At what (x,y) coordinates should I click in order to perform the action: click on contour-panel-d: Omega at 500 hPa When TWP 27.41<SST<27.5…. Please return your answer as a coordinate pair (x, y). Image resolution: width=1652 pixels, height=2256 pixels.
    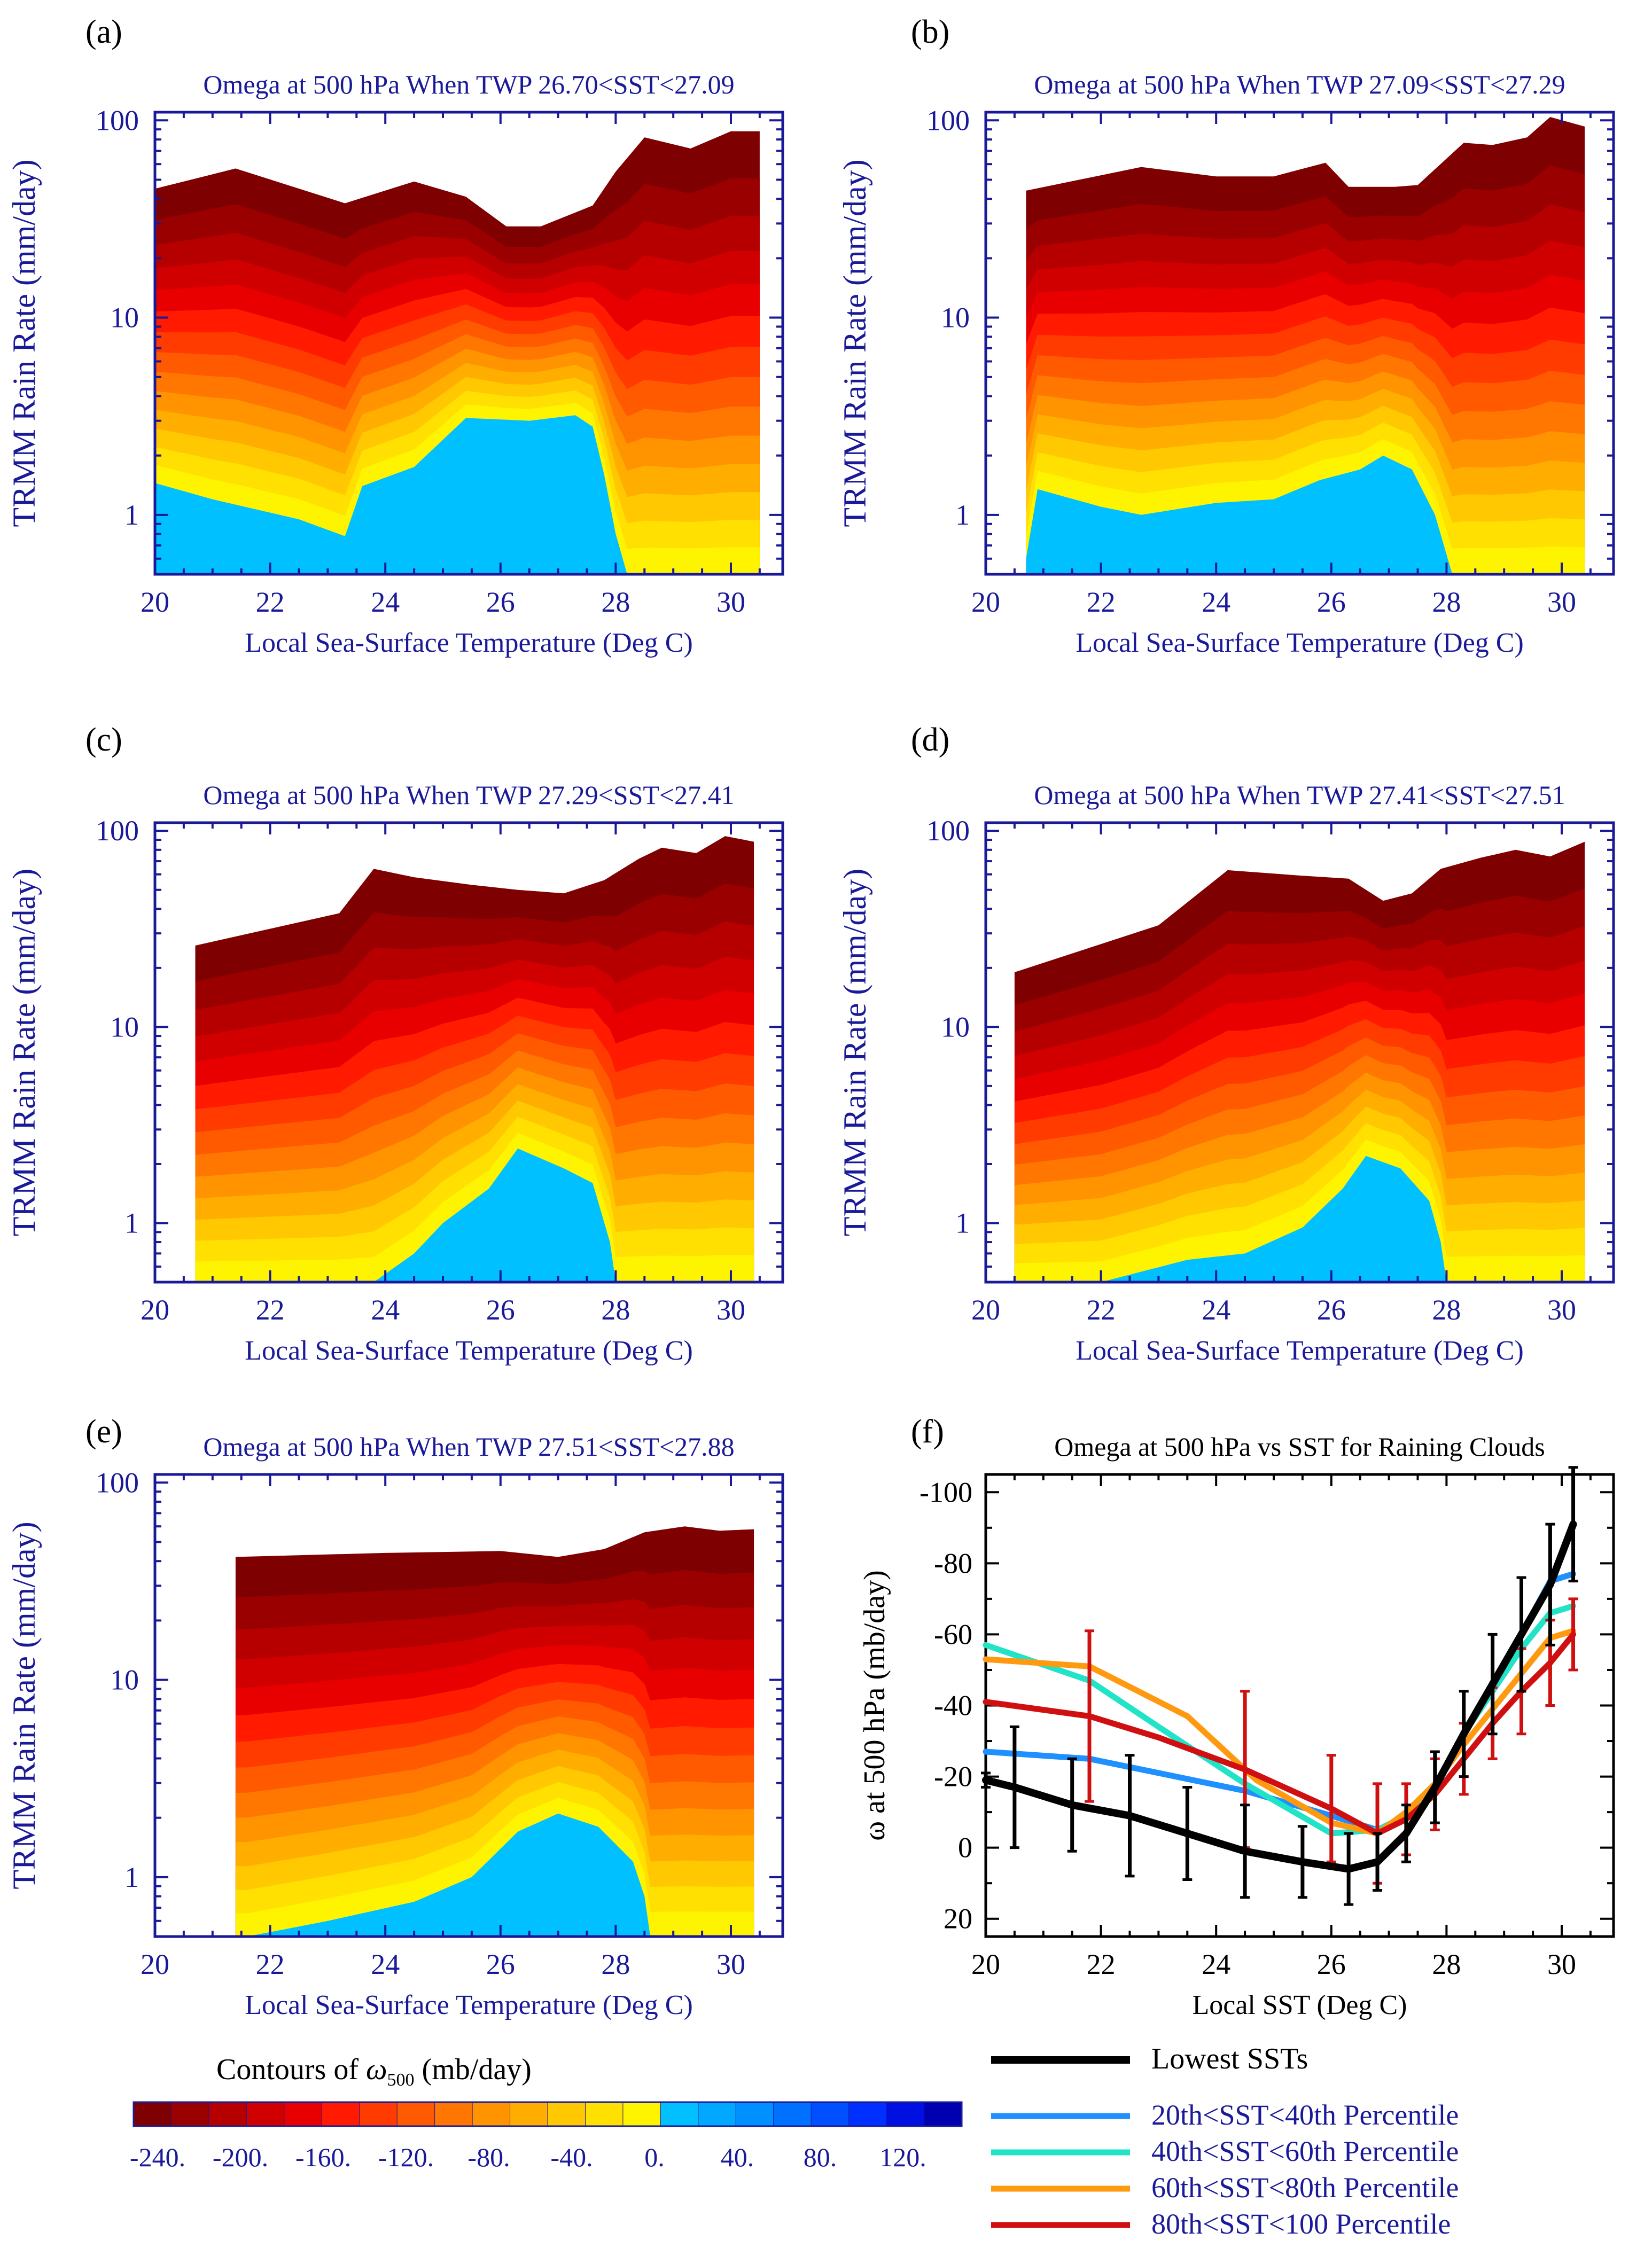
    Looking at the image, I should click on (1226, 1073).